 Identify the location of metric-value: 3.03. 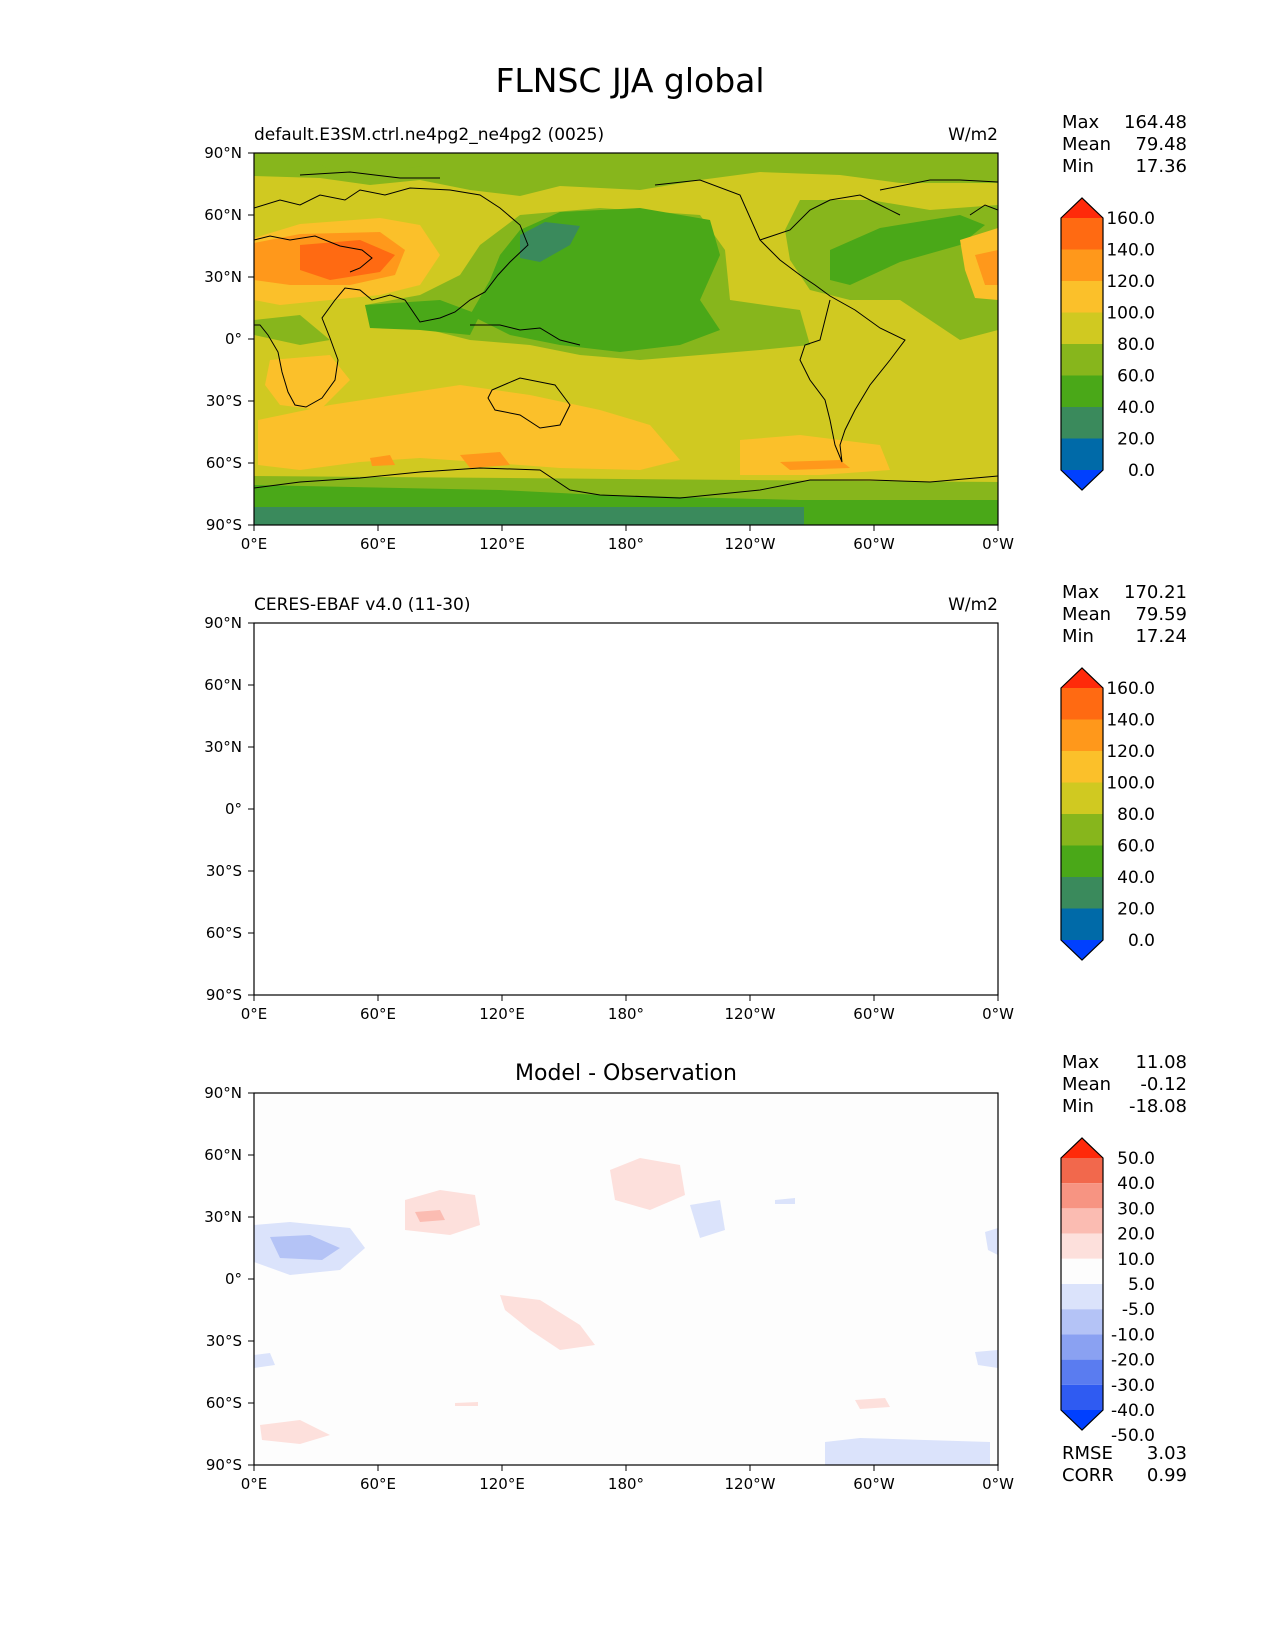
(1167, 1453).